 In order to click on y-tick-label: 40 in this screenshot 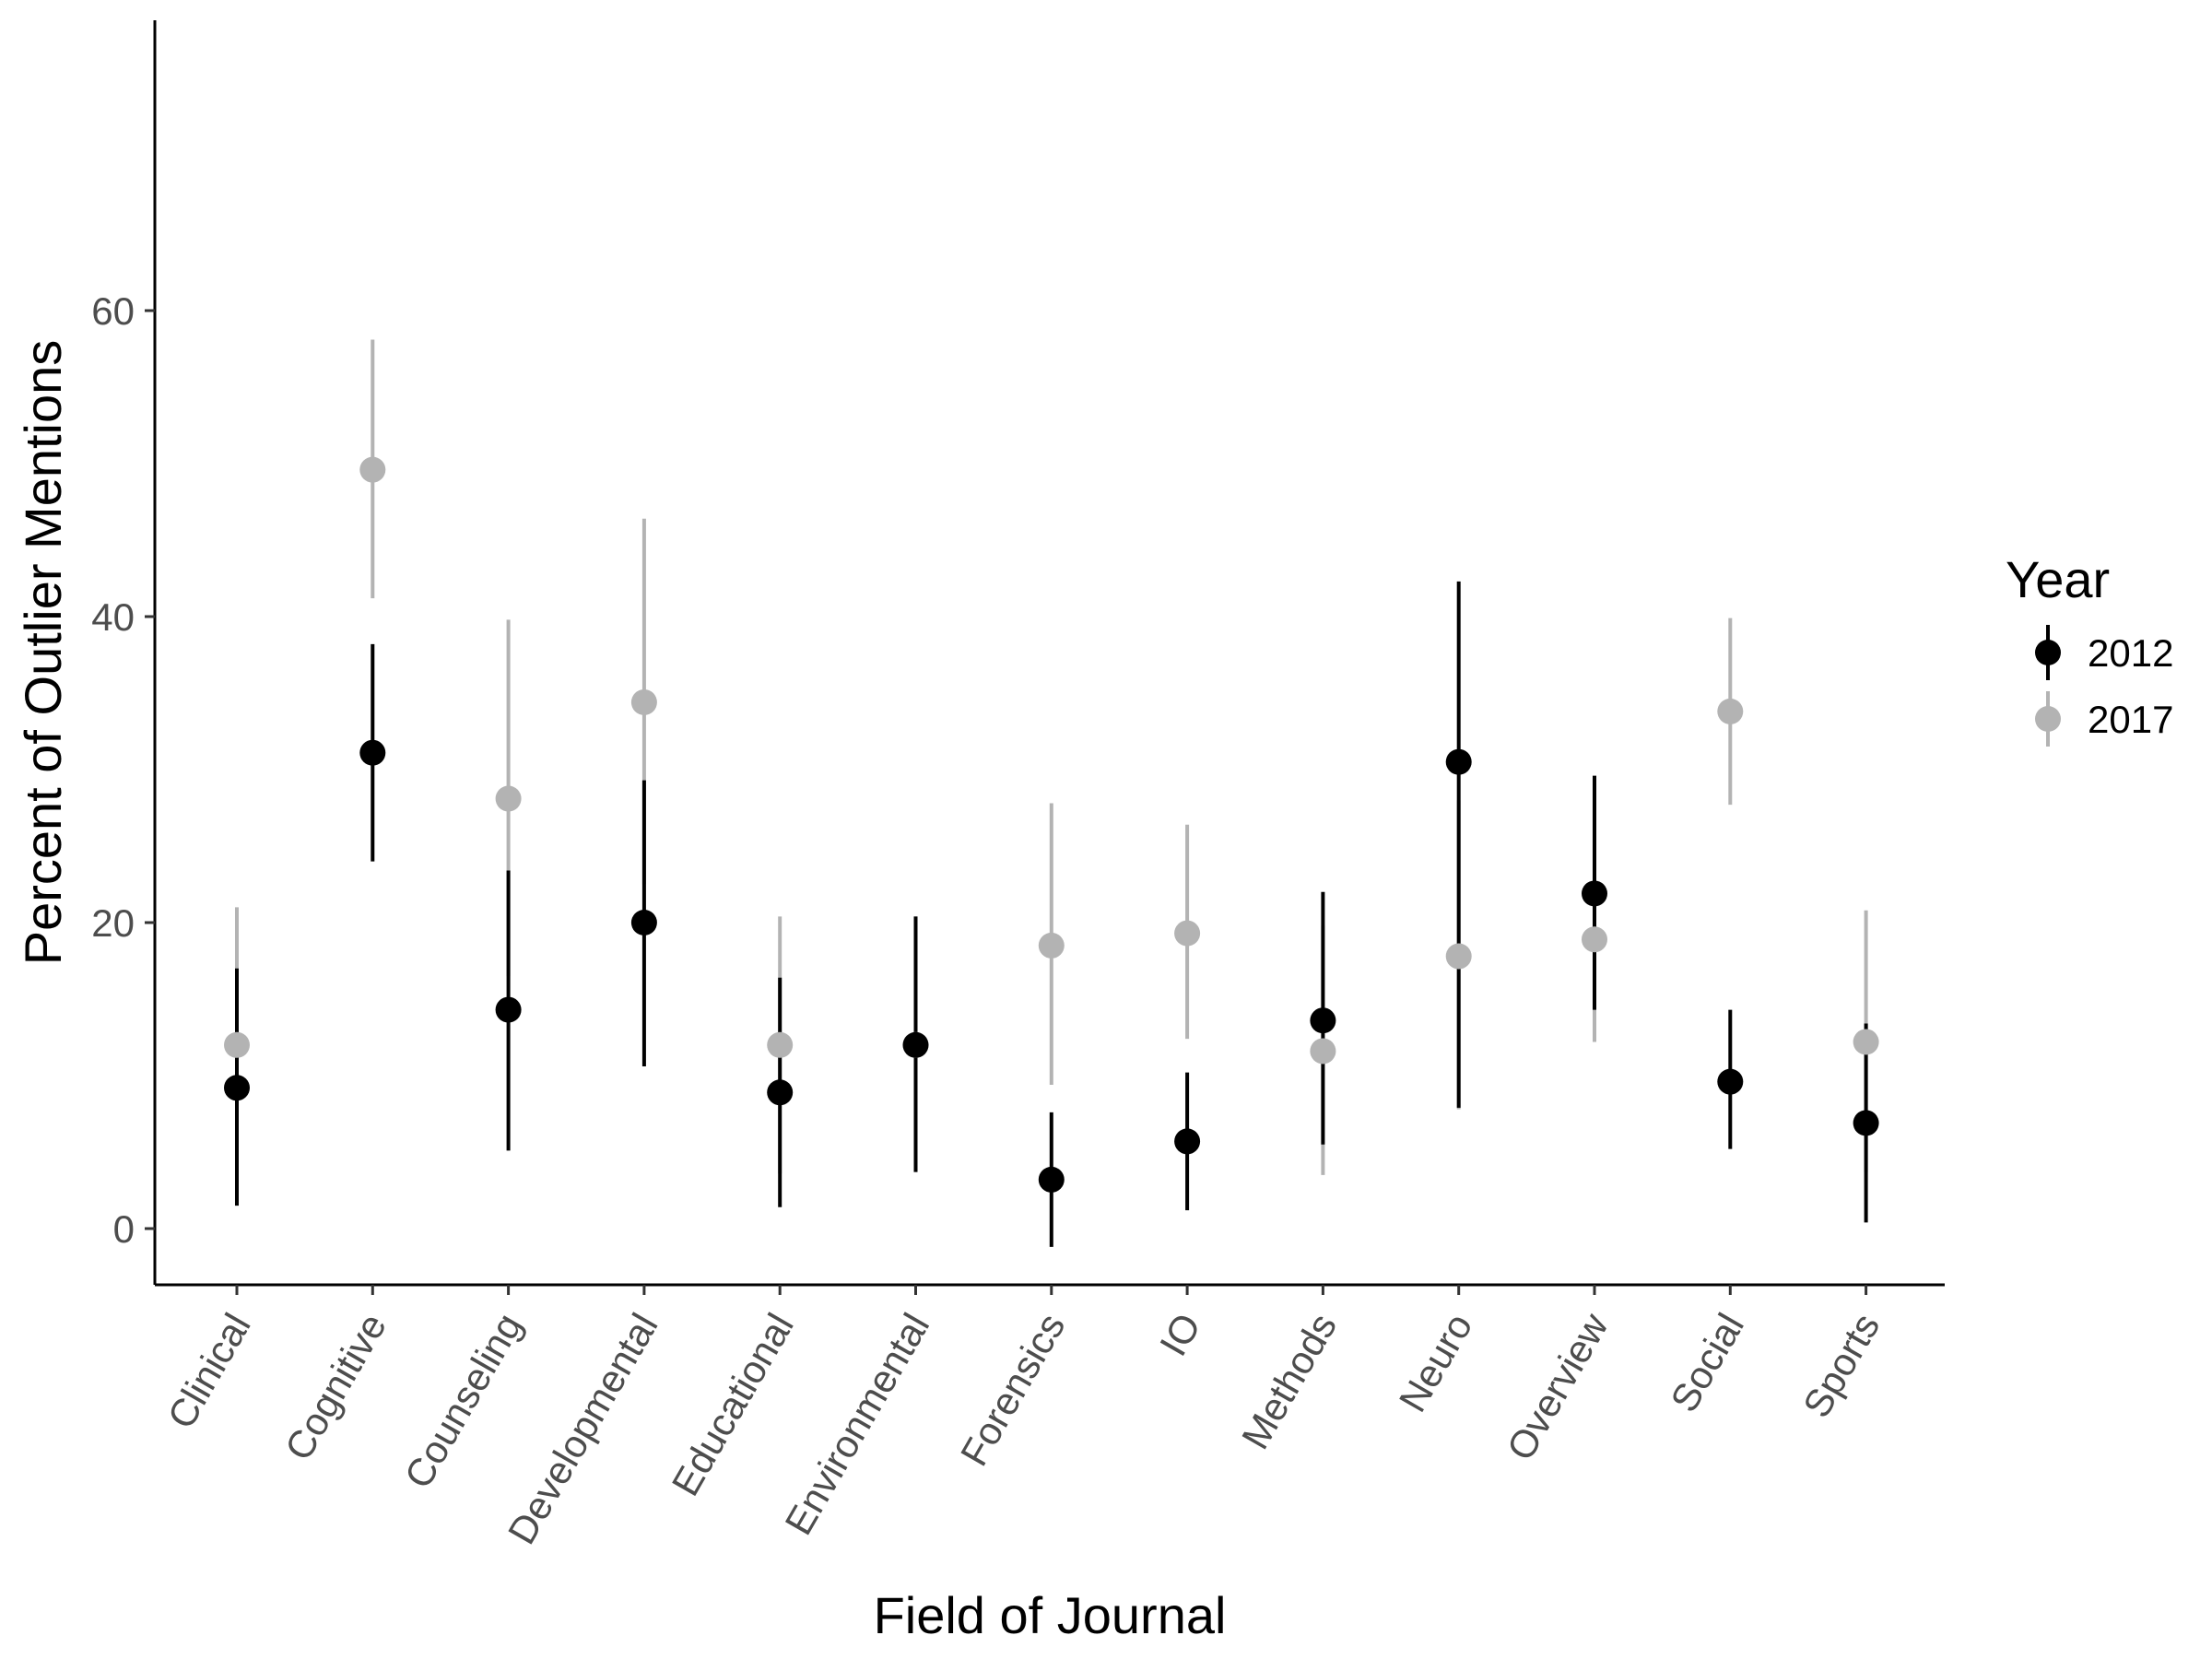, I will do `click(113, 617)`.